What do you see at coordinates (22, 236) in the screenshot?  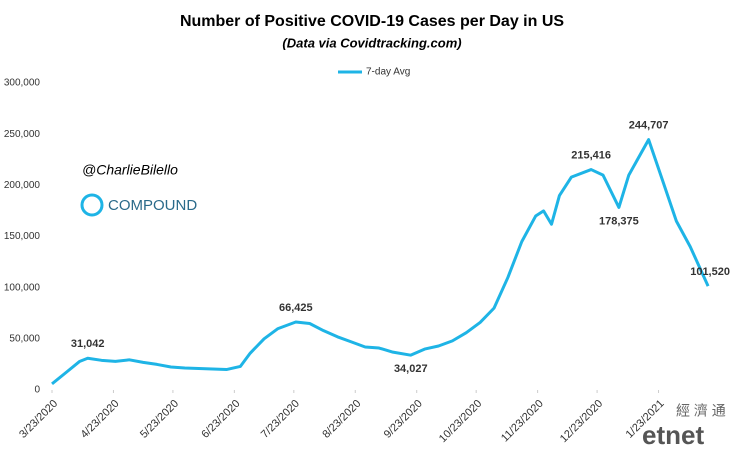 I see `y-tick-label: 150,000` at bounding box center [22, 236].